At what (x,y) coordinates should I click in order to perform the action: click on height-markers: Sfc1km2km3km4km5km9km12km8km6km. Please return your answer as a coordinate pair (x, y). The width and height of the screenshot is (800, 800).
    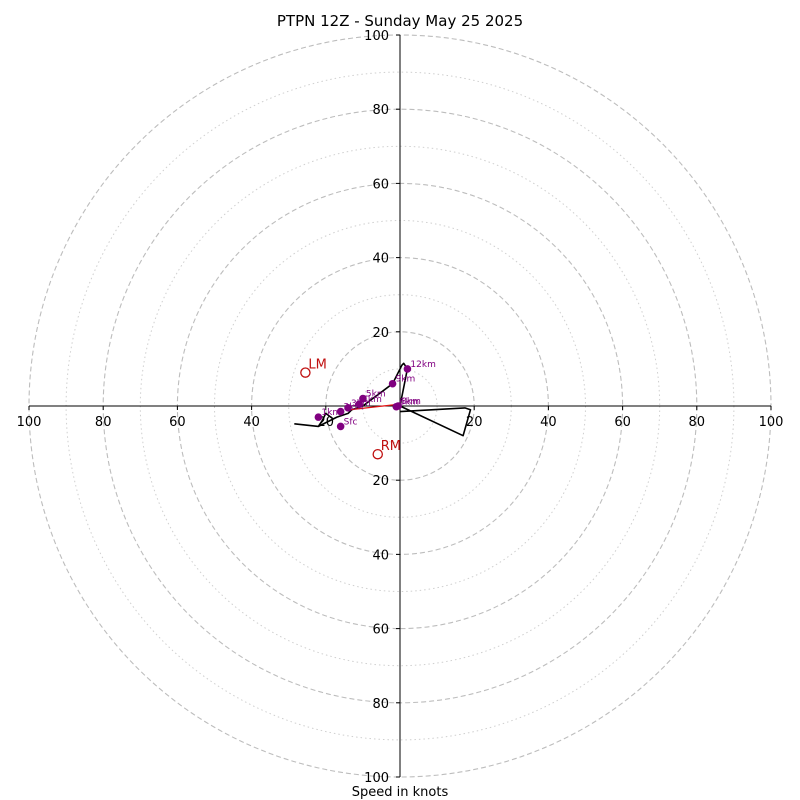
    Looking at the image, I should click on (375, 395).